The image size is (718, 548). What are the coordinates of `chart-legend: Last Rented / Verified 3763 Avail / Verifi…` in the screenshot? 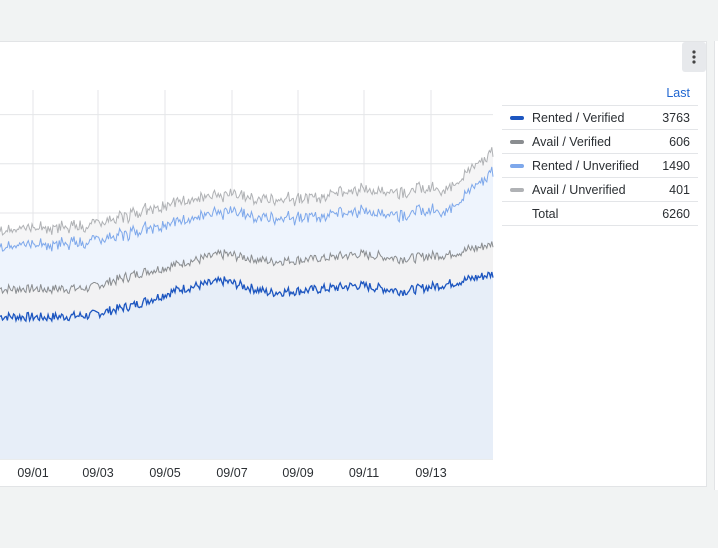 It's located at (600, 154).